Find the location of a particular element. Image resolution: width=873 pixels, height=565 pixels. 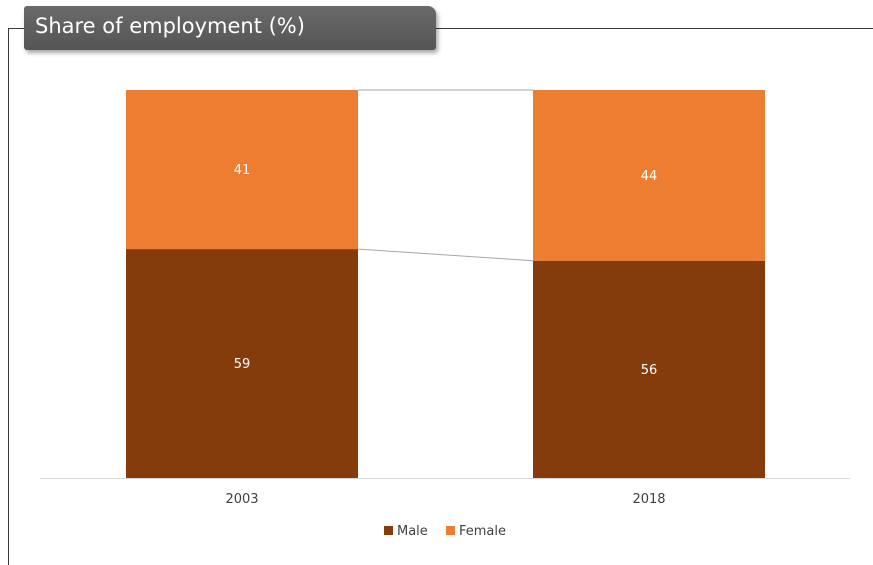

chart-title: Share of employment (%) is located at coordinates (170, 26).